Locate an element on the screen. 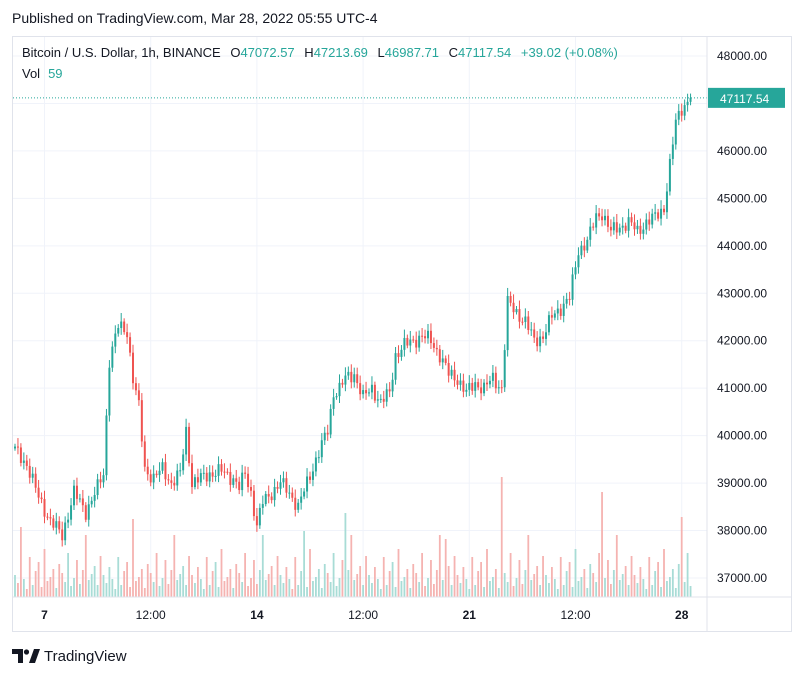 This screenshot has width=803, height=677. legend-open: 47072.57 is located at coordinates (267, 52).